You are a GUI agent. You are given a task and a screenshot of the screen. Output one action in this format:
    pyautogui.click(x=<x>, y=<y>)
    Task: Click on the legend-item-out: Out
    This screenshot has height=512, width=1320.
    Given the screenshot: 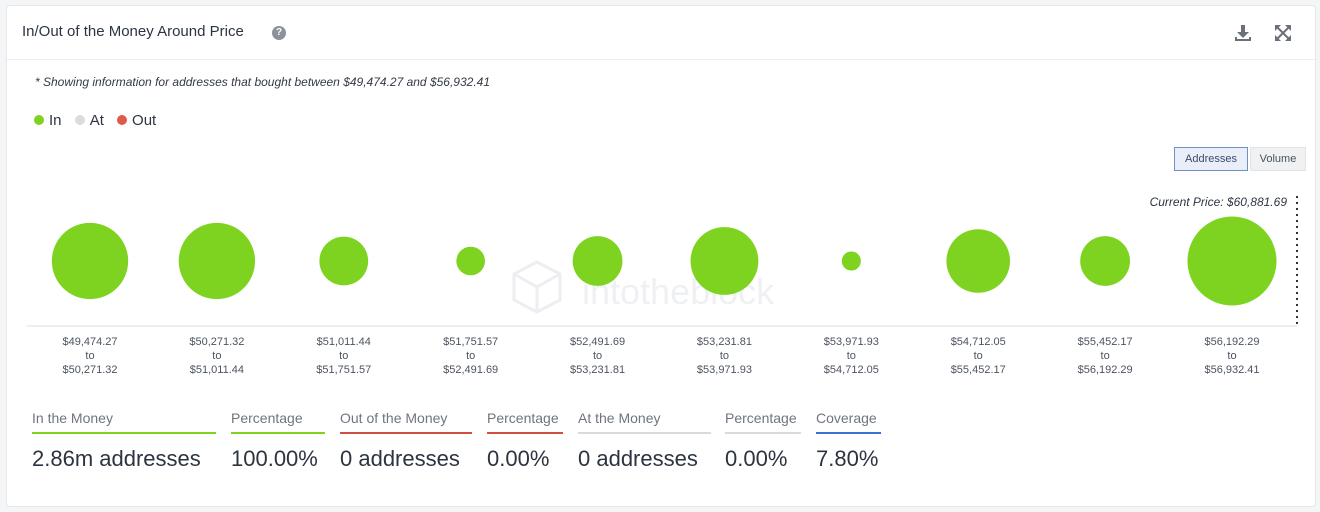 What is the action you would take?
    pyautogui.click(x=136, y=120)
    